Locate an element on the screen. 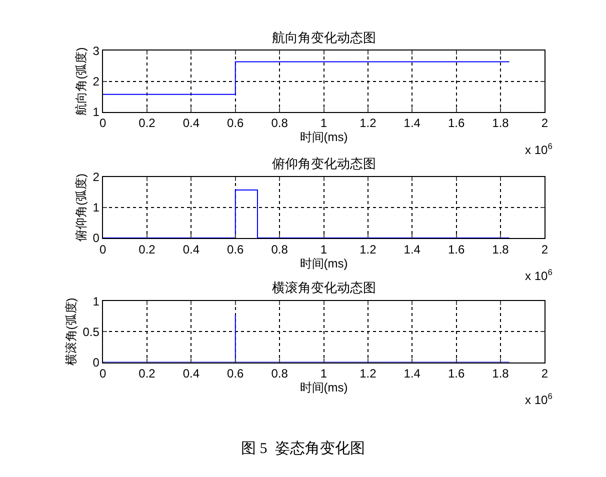  y-axis-title: 横滚角(弧度) is located at coordinates (71, 332).